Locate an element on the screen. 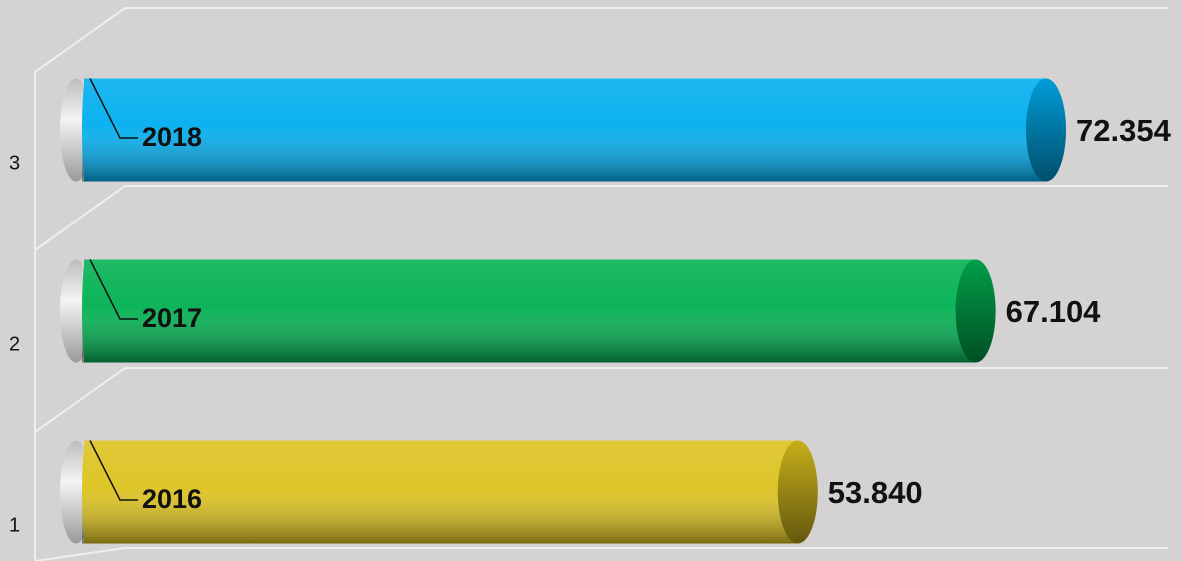  bar-label: 2017 is located at coordinates (172, 318).